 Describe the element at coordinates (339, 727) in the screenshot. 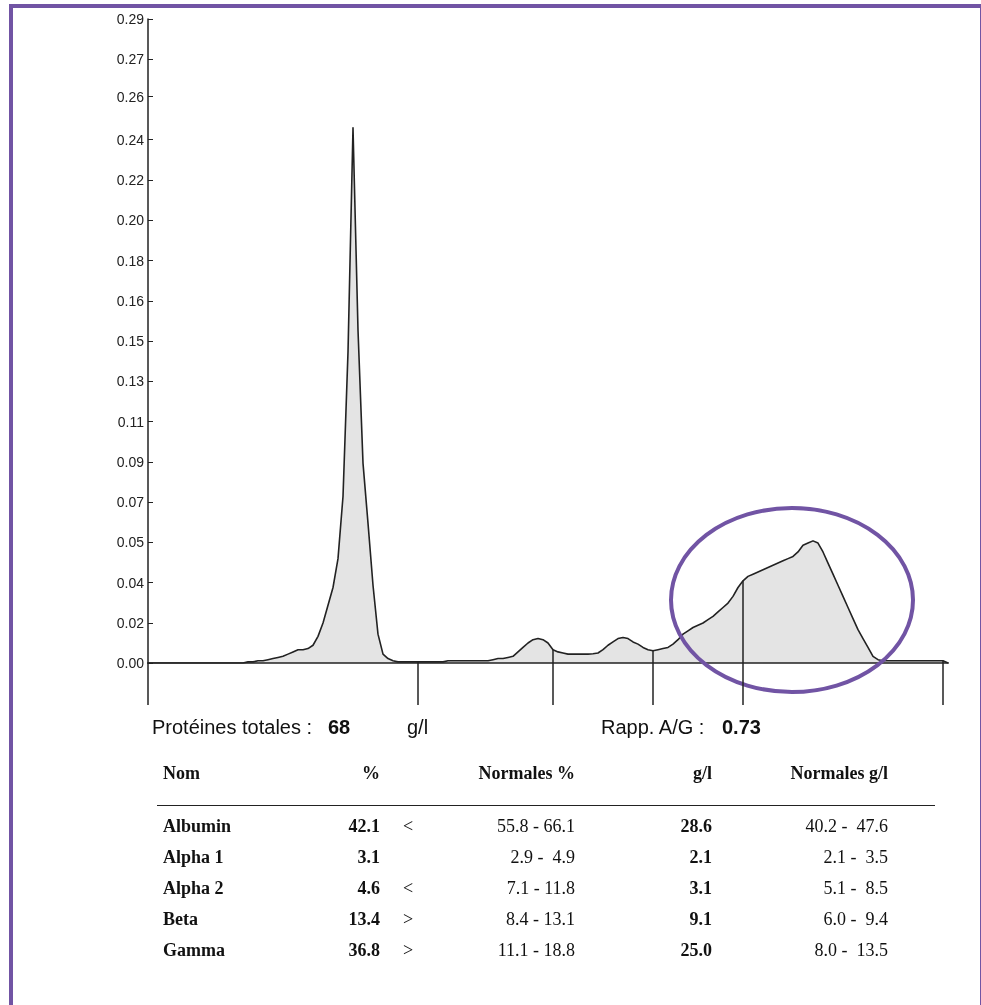

I see `text: 68` at that location.